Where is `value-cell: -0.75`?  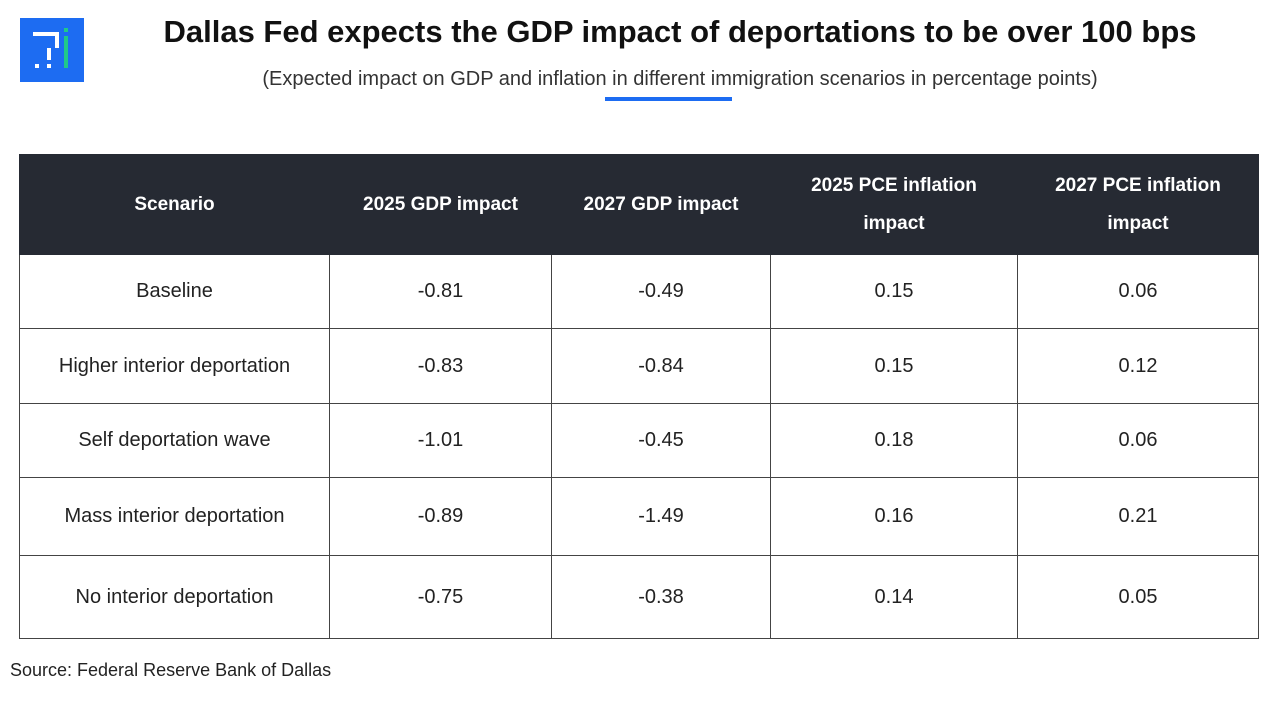
value-cell: -0.75 is located at coordinates (440, 597).